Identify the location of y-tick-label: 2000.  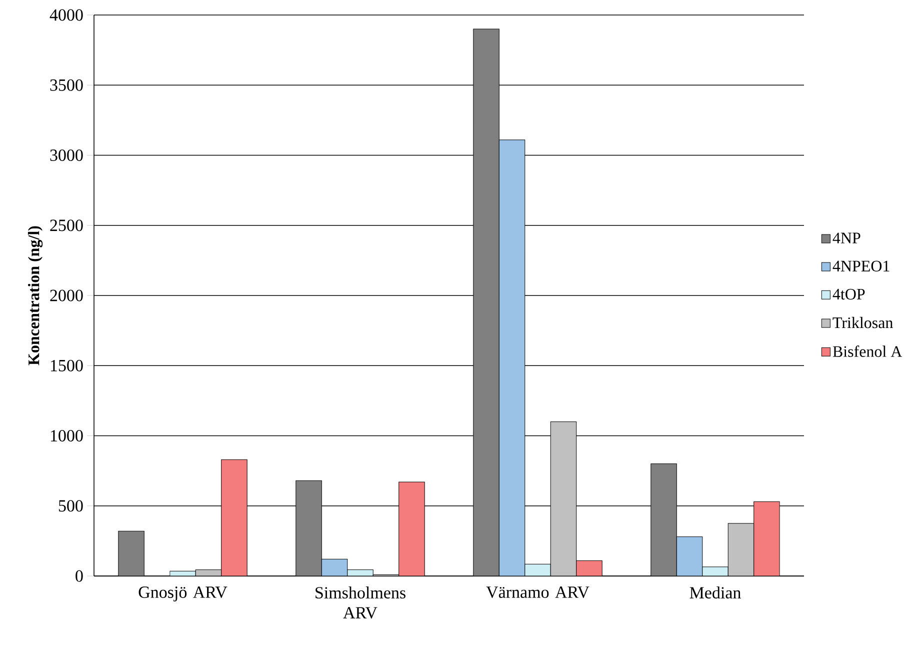
(66, 296).